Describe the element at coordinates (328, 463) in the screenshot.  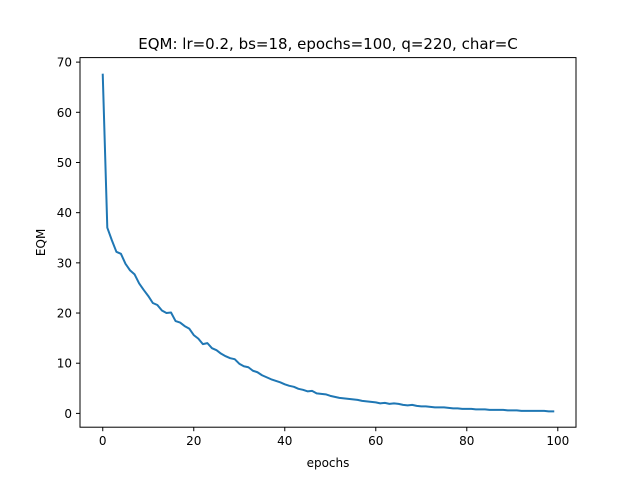
I see `x-axis-label: epochs` at that location.